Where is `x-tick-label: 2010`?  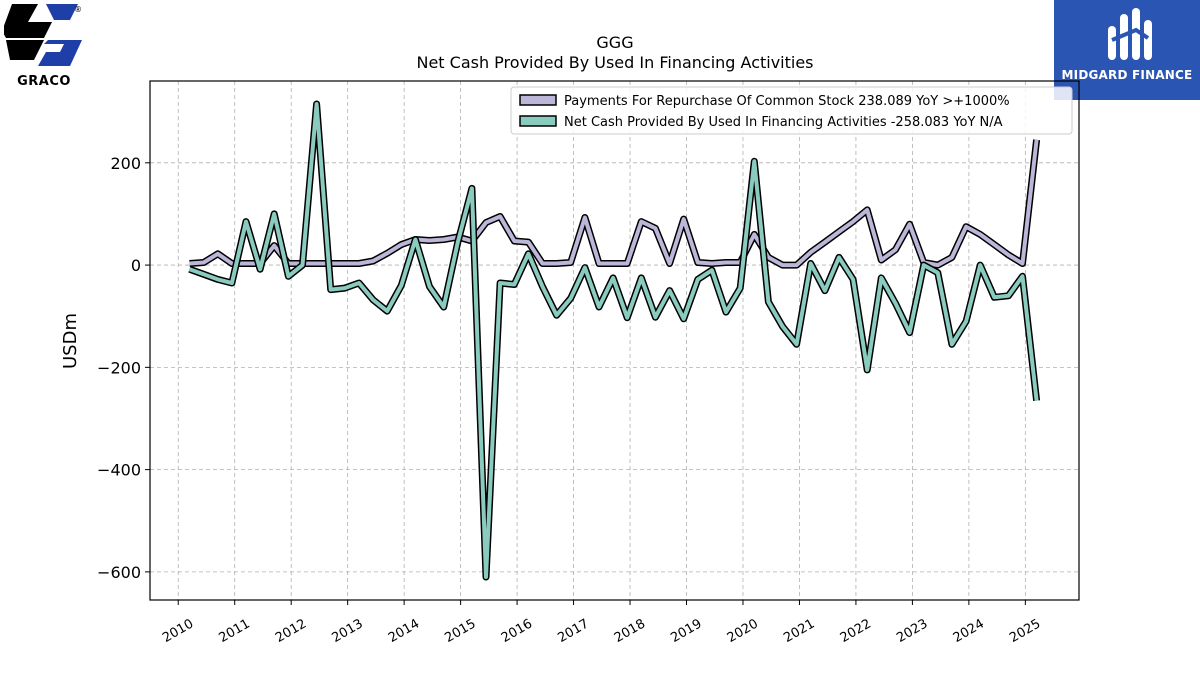 x-tick-label: 2010 is located at coordinates (178, 631).